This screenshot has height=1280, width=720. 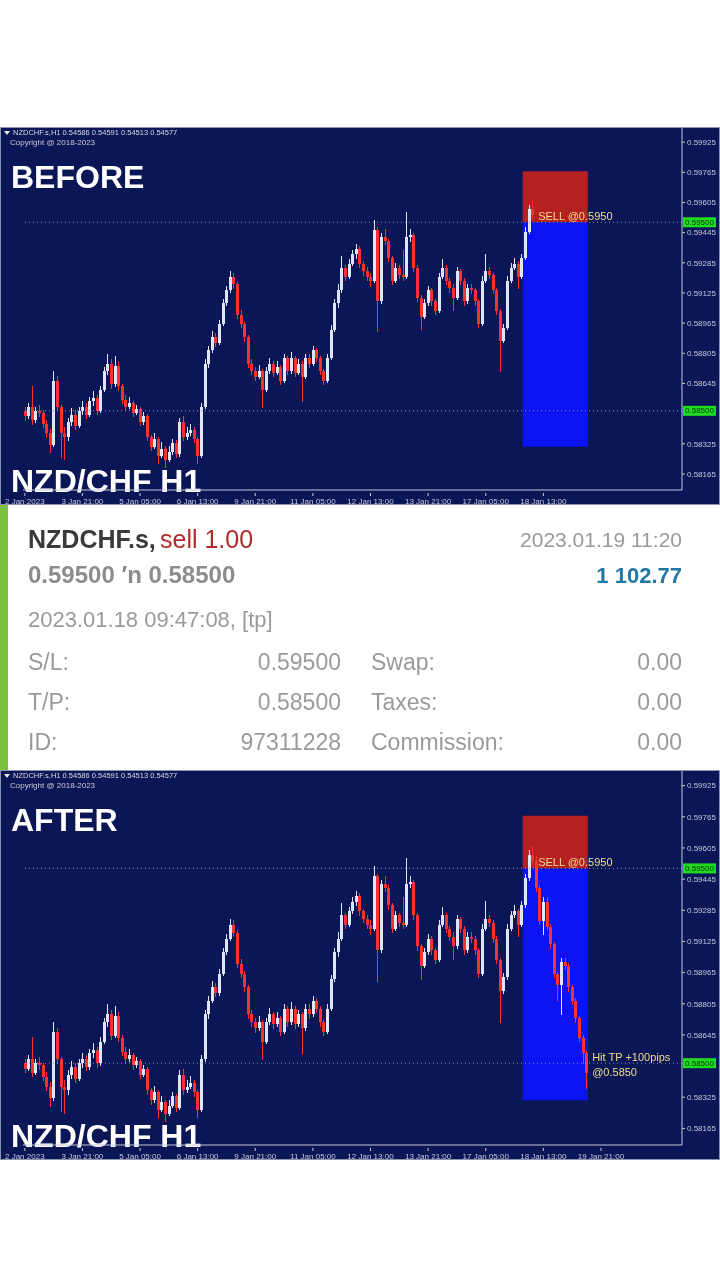 What do you see at coordinates (48, 662) in the screenshot?
I see `text: S/L:` at bounding box center [48, 662].